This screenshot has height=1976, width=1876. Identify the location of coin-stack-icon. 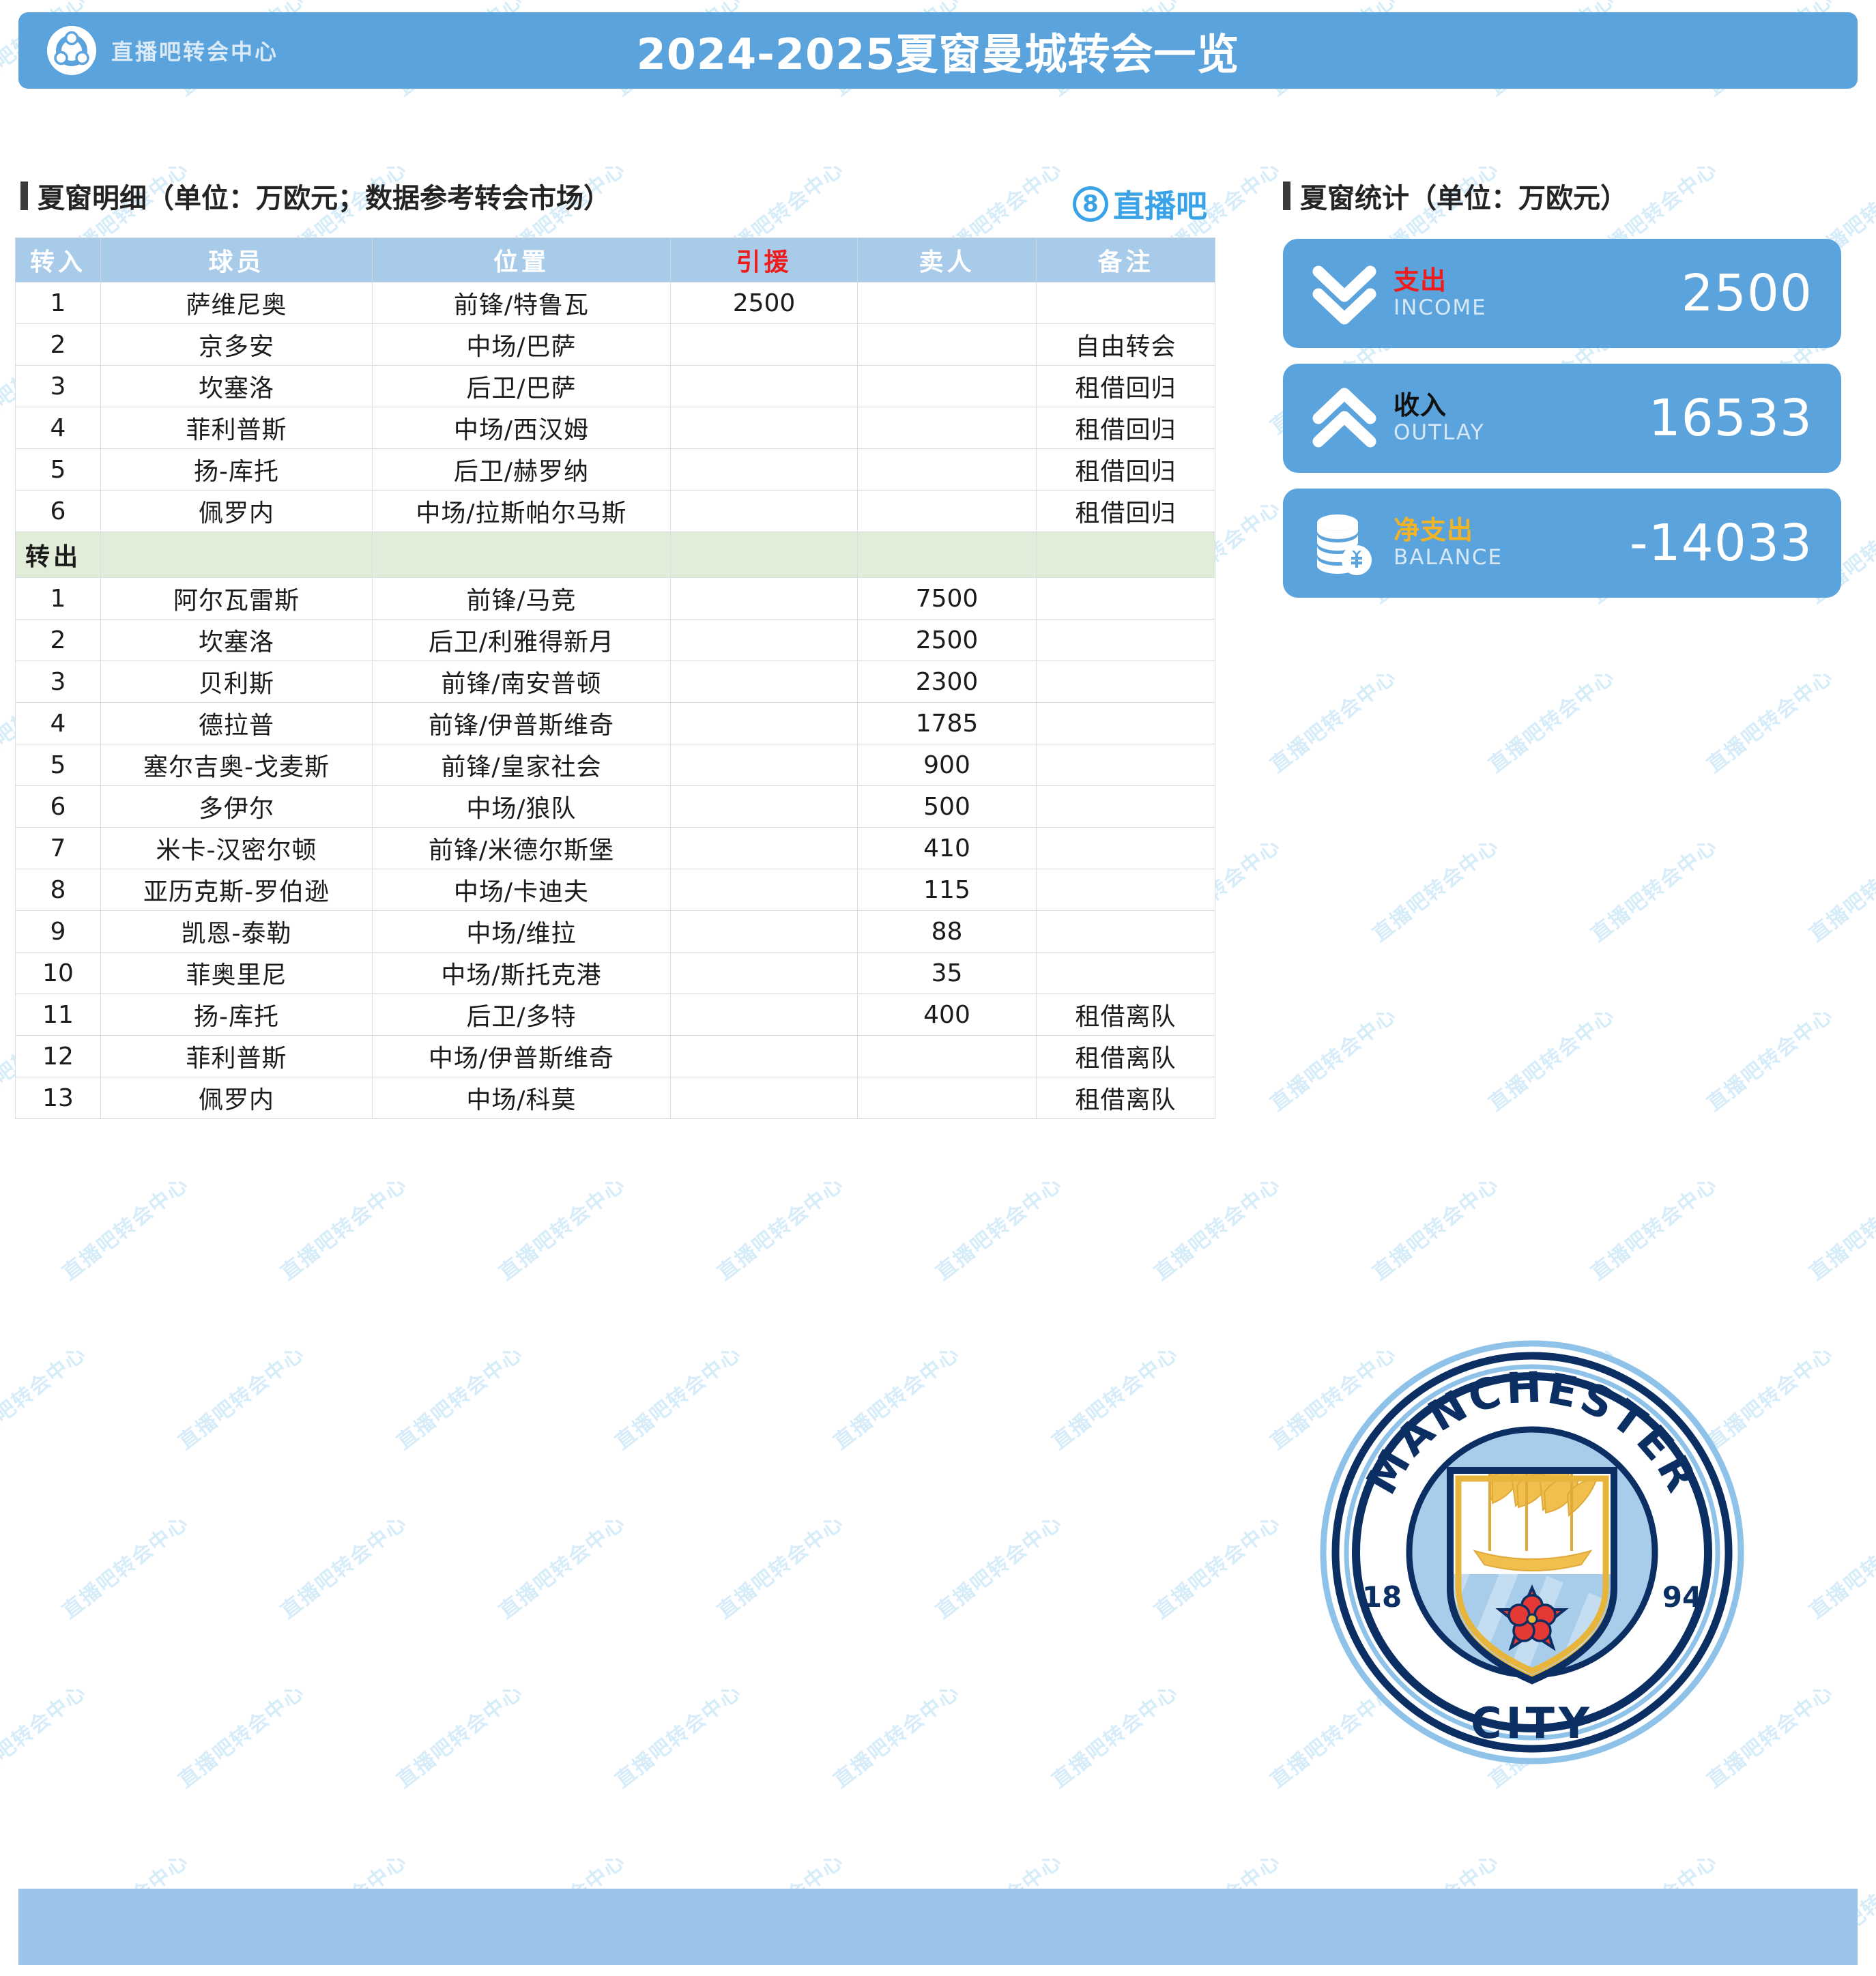
(1344, 543).